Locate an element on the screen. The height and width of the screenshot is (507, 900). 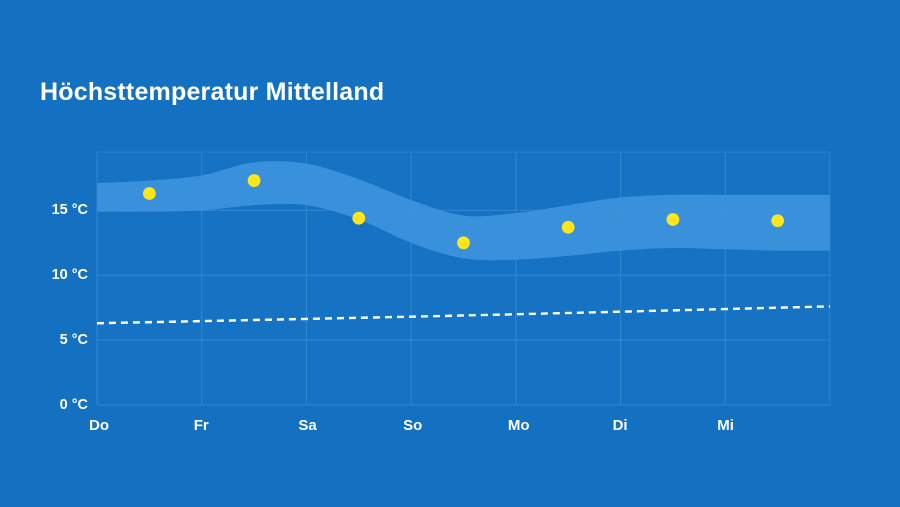
temperature-points is located at coordinates (463, 212).